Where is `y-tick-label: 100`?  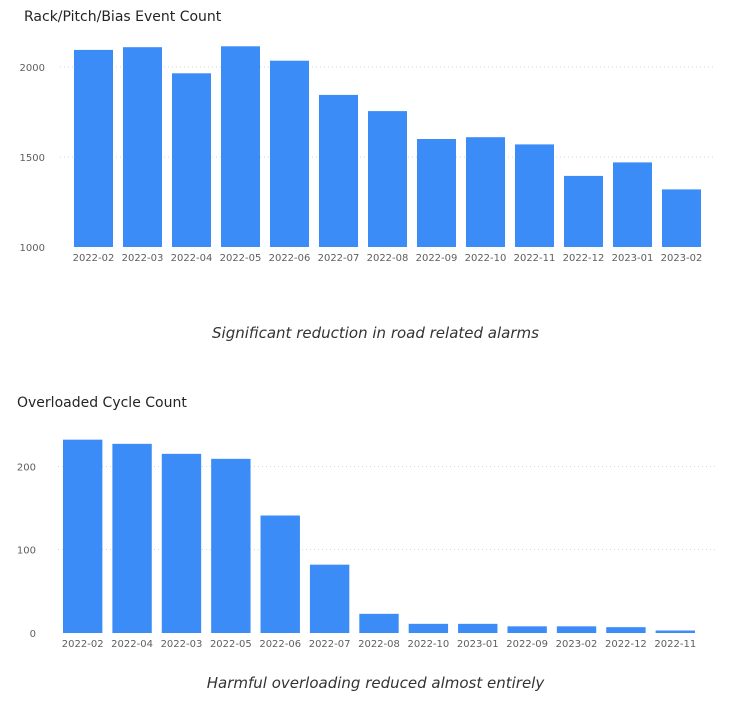
y-tick-label: 100 is located at coordinates (26, 551).